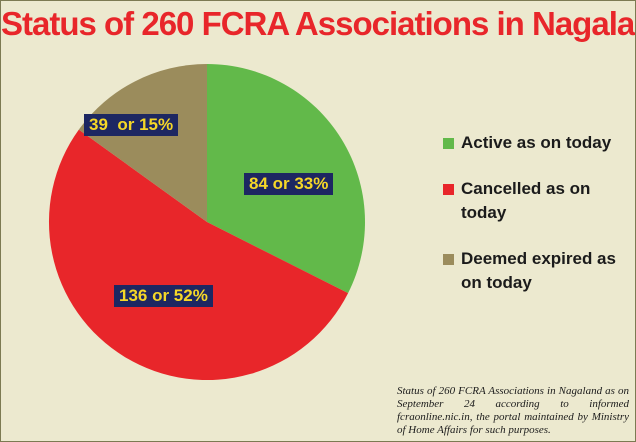 This screenshot has height=442, width=636. Describe the element at coordinates (448, 189) in the screenshot. I see `legend-swatch-cancelled` at that location.